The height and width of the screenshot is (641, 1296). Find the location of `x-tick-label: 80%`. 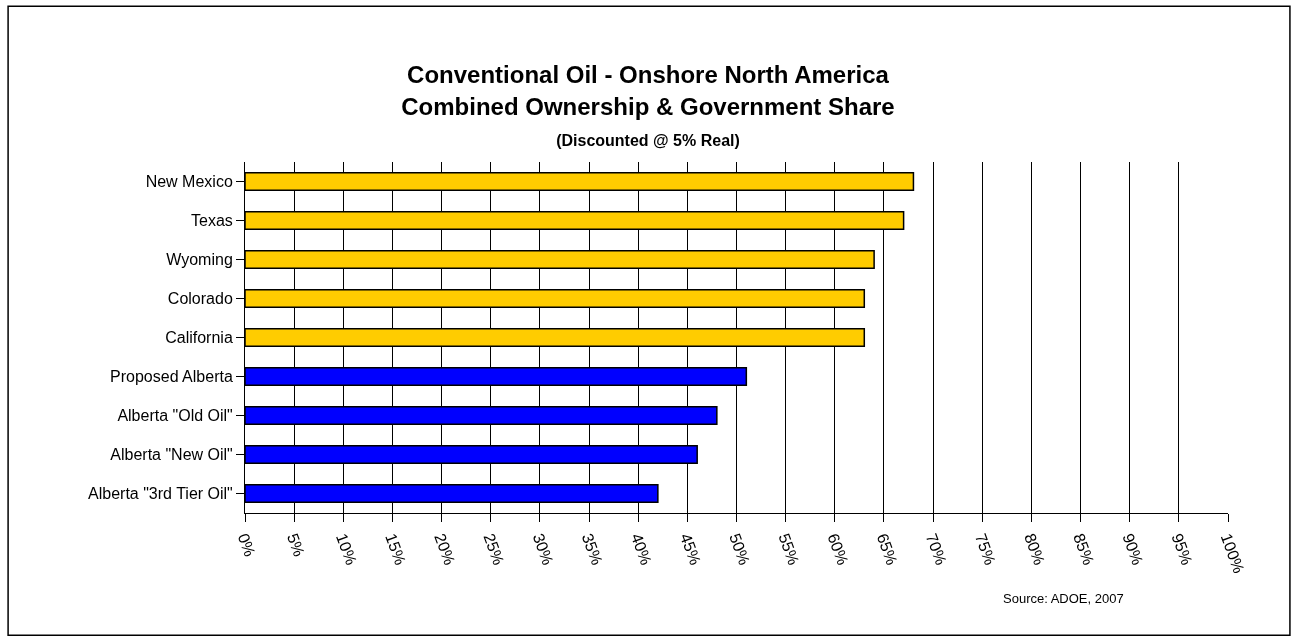

x-tick-label: 80% is located at coordinates (1034, 549).